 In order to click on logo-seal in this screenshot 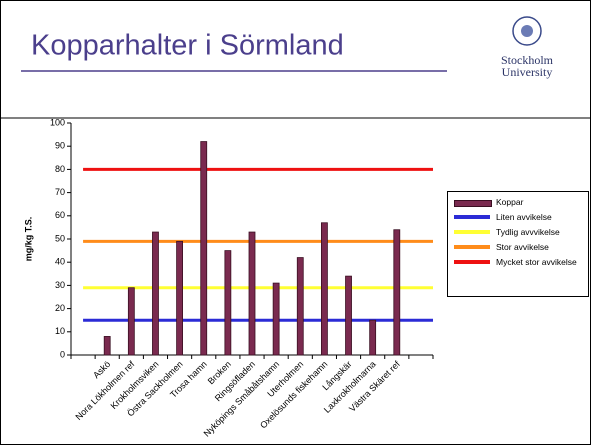, I will do `click(527, 31)`.